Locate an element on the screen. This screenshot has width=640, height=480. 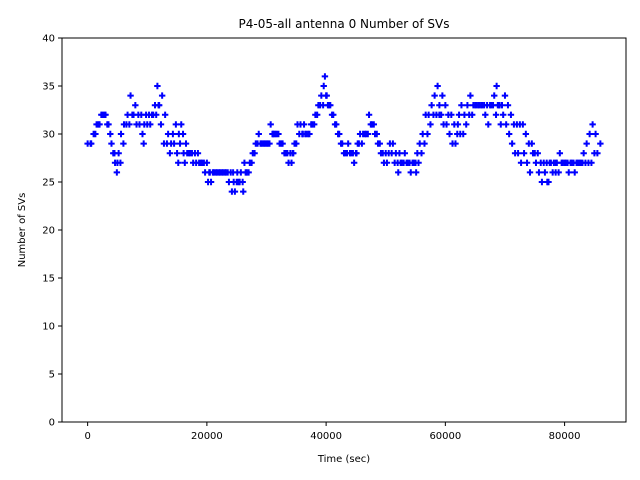
y-tick-label: 20 is located at coordinates (48, 231).